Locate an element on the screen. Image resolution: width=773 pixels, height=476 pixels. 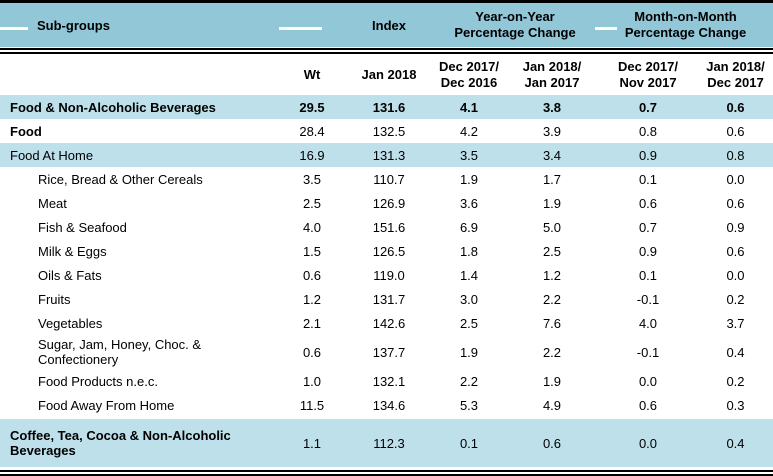
row-yoy-1: 4.1 is located at coordinates (469, 107).